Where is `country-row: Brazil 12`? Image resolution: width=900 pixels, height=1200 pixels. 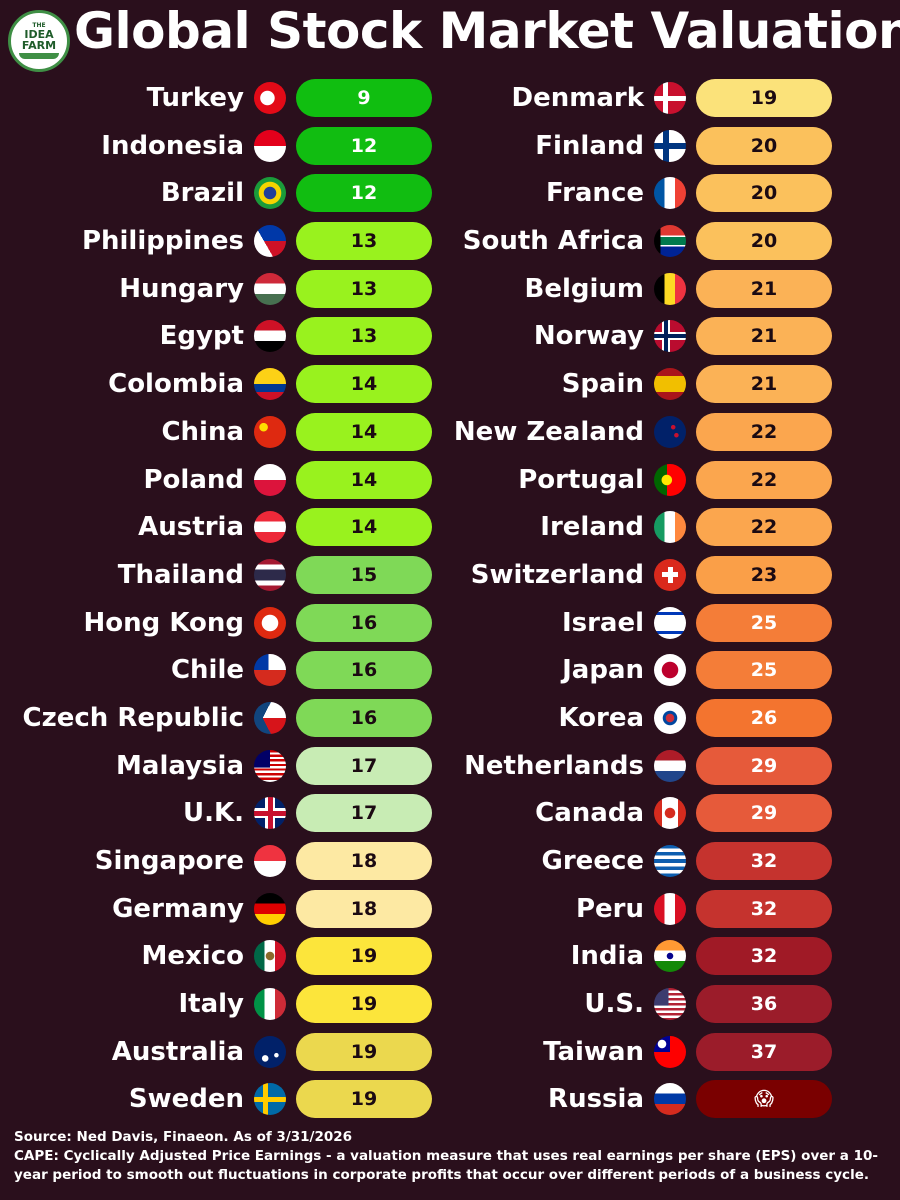
country-row: Brazil 12 is located at coordinates (220, 195).